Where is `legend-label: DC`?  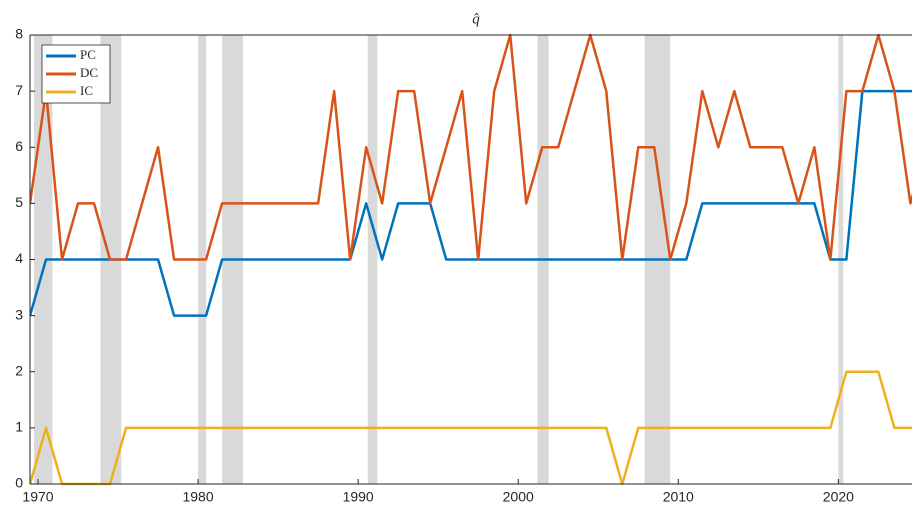 legend-label: DC is located at coordinates (89, 72).